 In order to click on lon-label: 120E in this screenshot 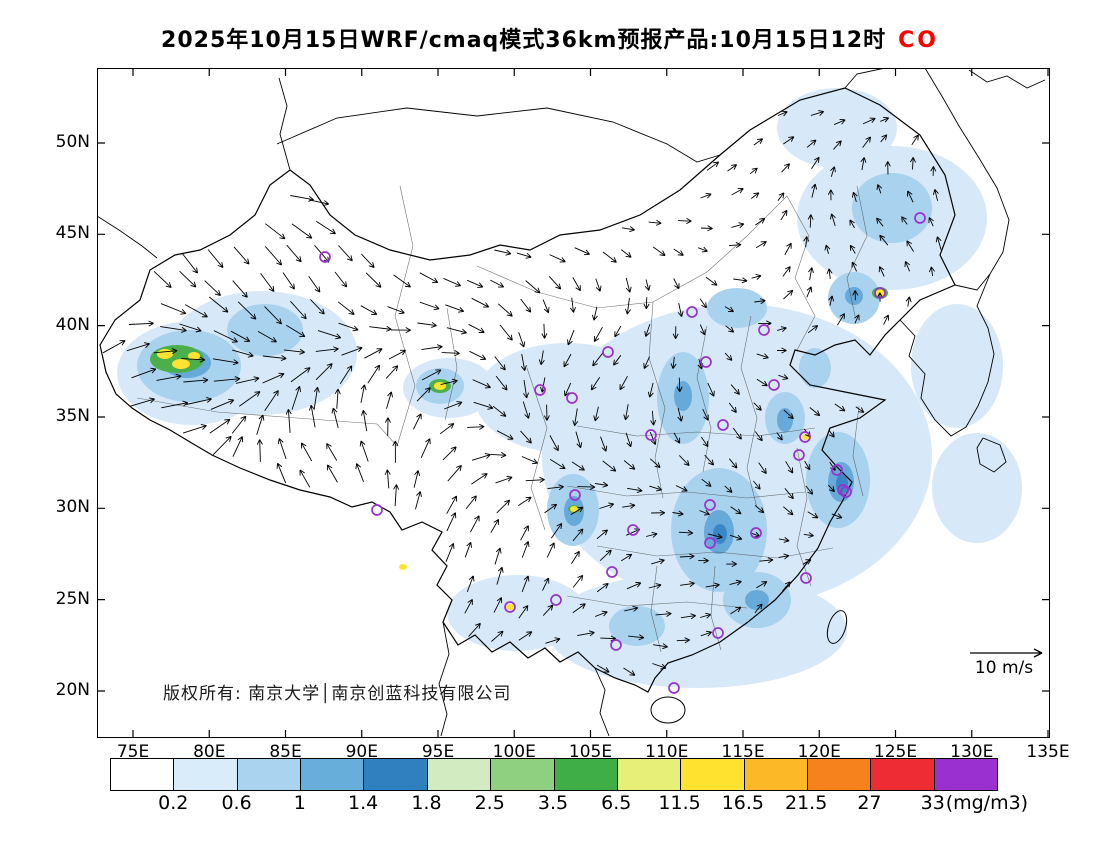, I will do `click(819, 752)`.